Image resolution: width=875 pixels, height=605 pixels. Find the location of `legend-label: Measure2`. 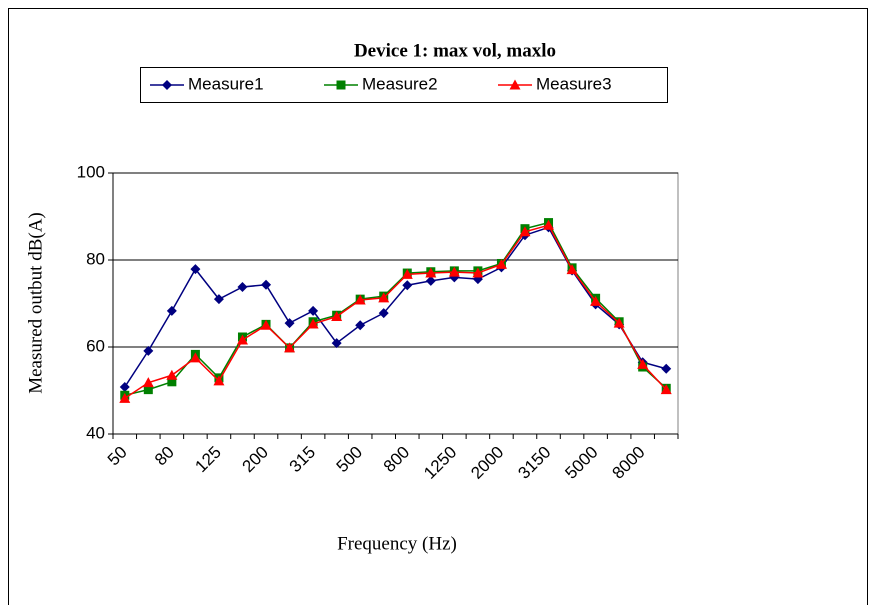

legend-label: Measure2 is located at coordinates (400, 83).